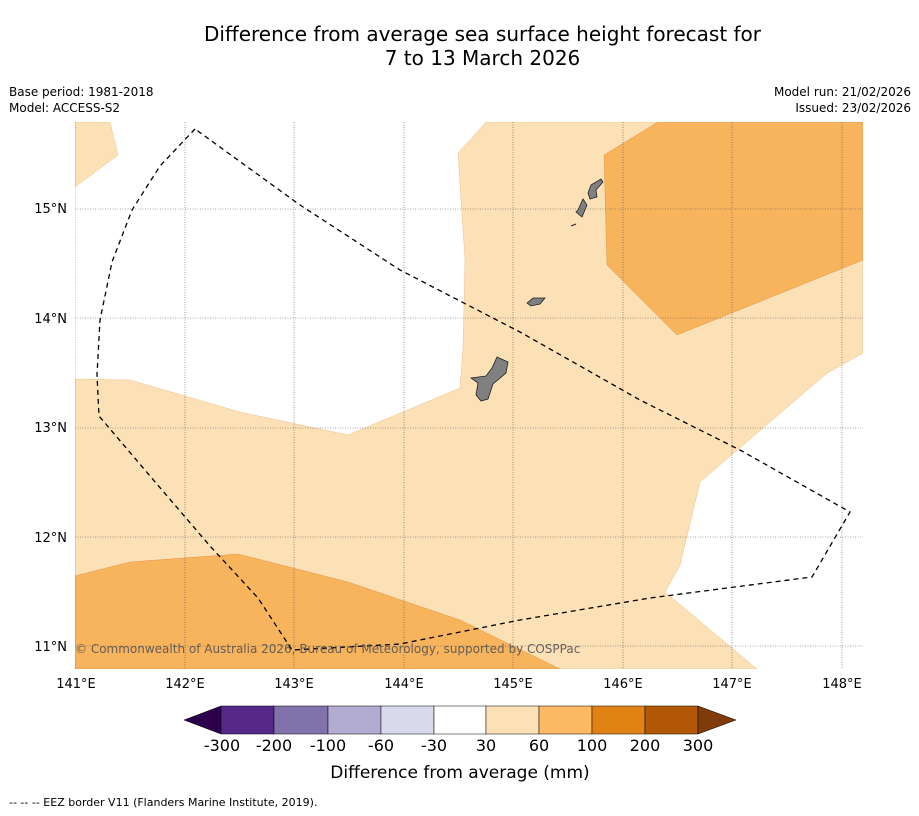 This screenshot has height=816, width=919. What do you see at coordinates (50, 538) in the screenshot?
I see `lat-label-12: 12°N` at bounding box center [50, 538].